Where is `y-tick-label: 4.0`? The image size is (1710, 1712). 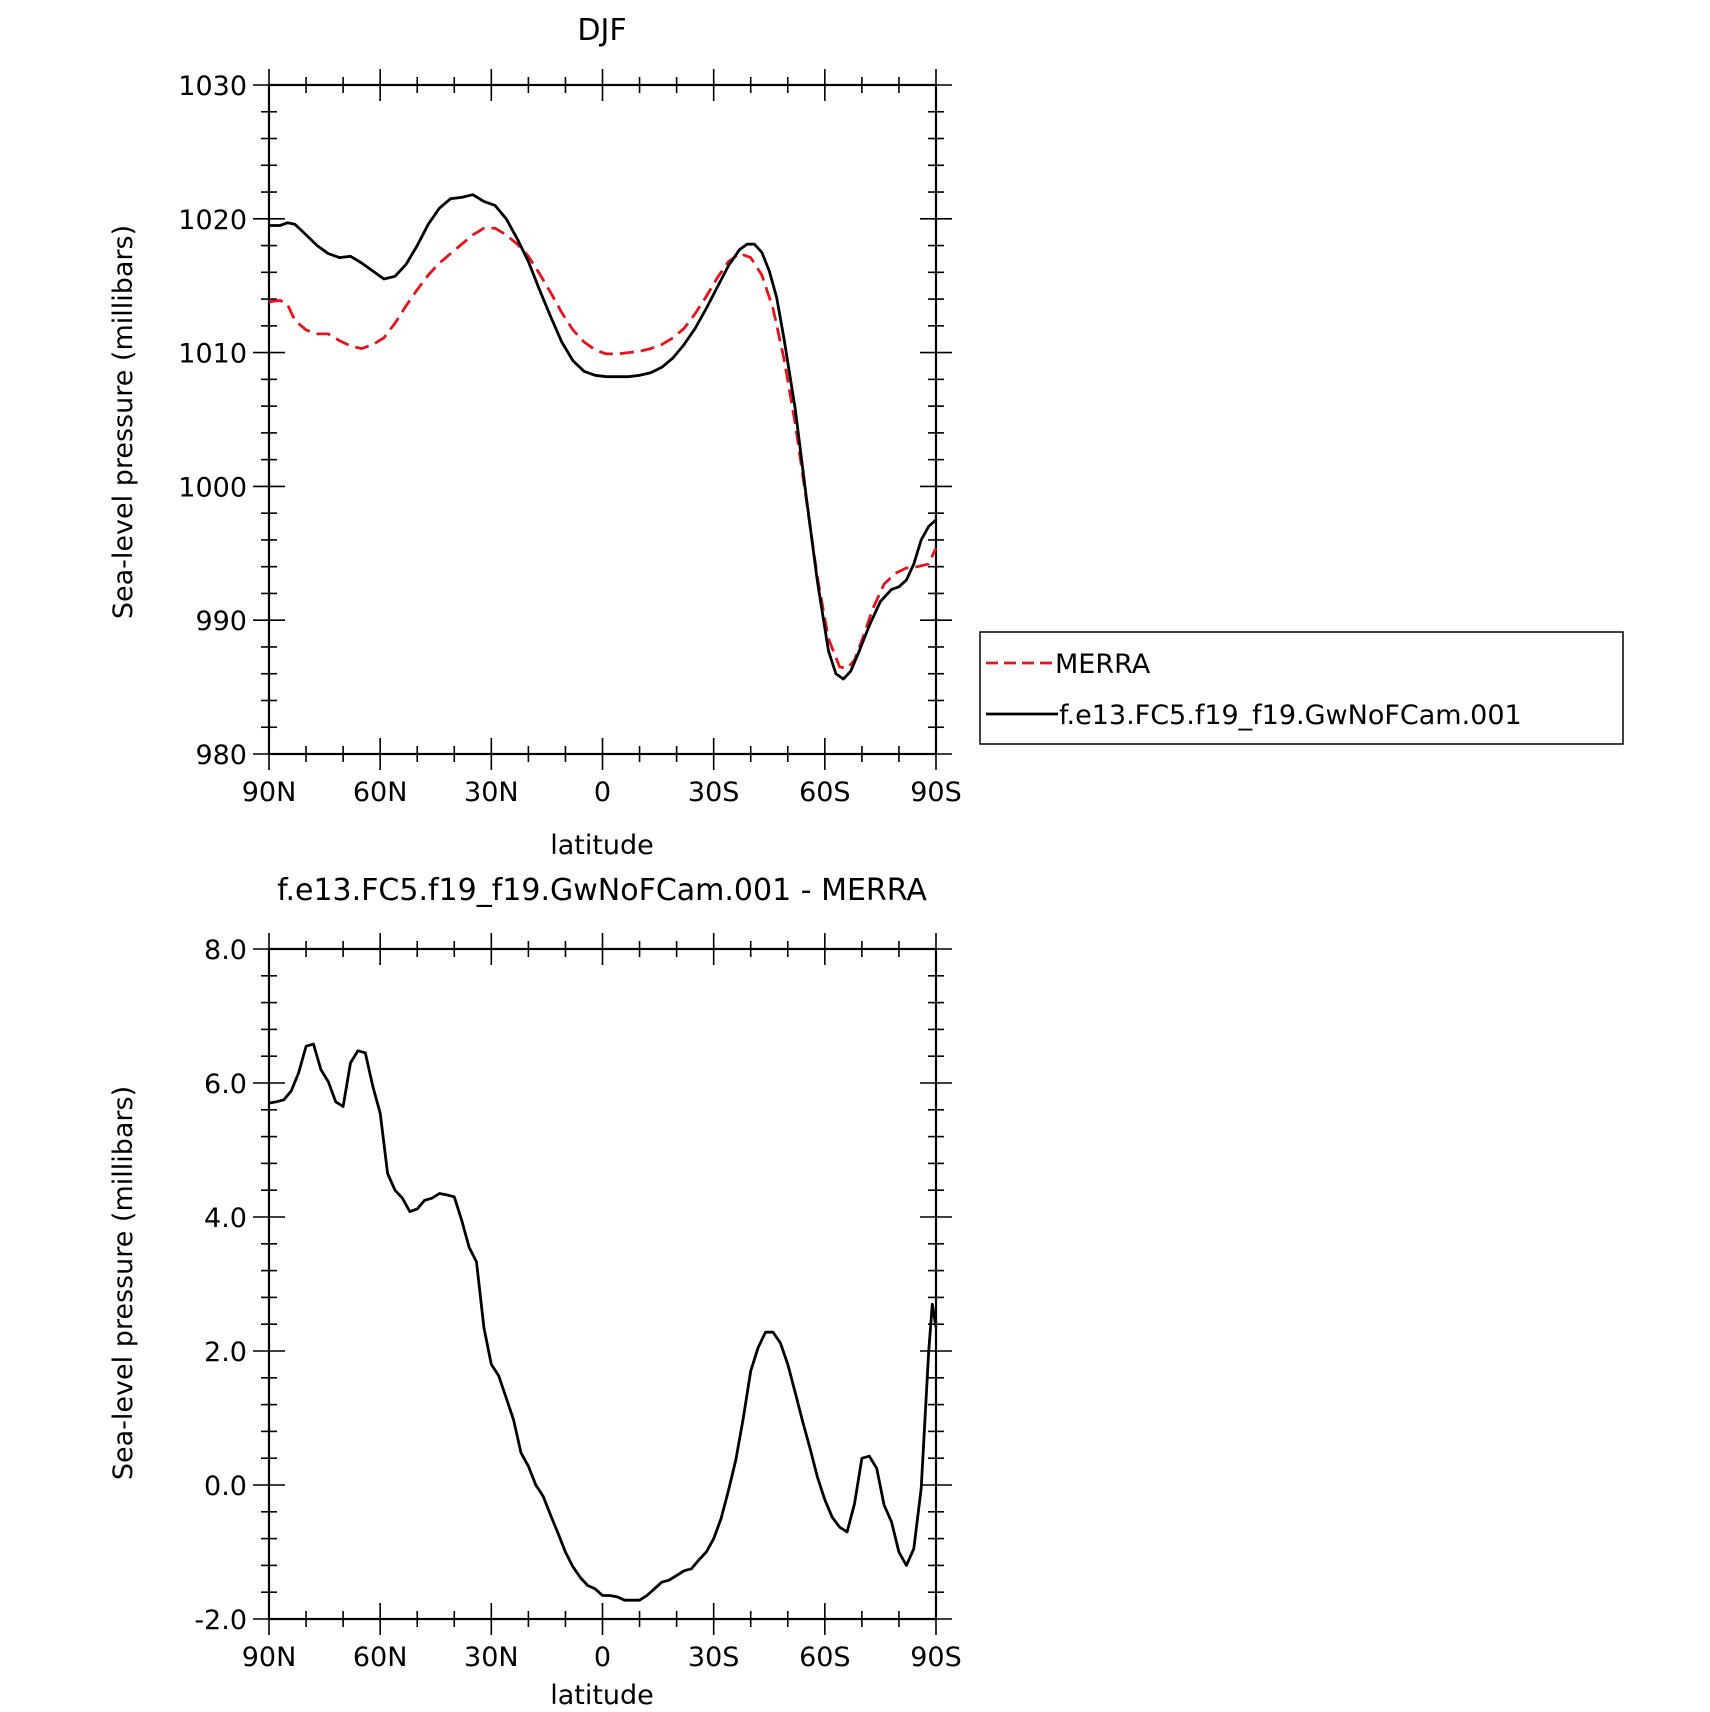
y-tick-label: 4.0 is located at coordinates (225, 1218).